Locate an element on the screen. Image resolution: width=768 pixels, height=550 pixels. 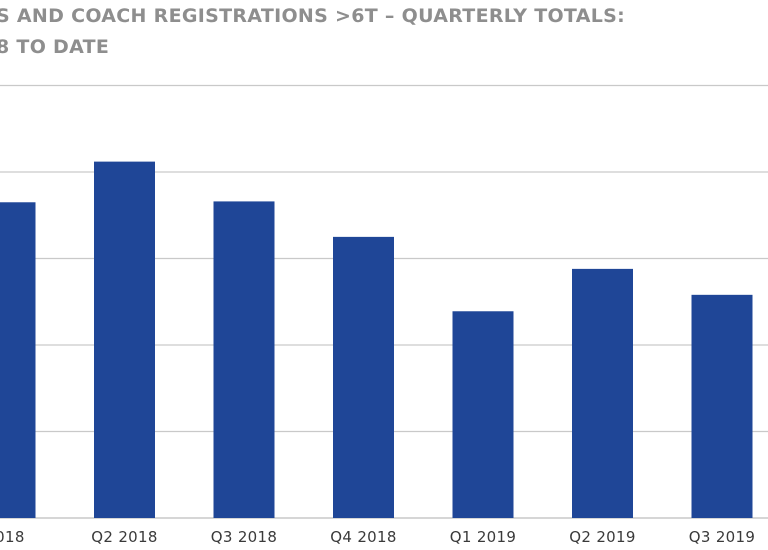
x-tick-label: Q3 2018 is located at coordinates (244, 537).